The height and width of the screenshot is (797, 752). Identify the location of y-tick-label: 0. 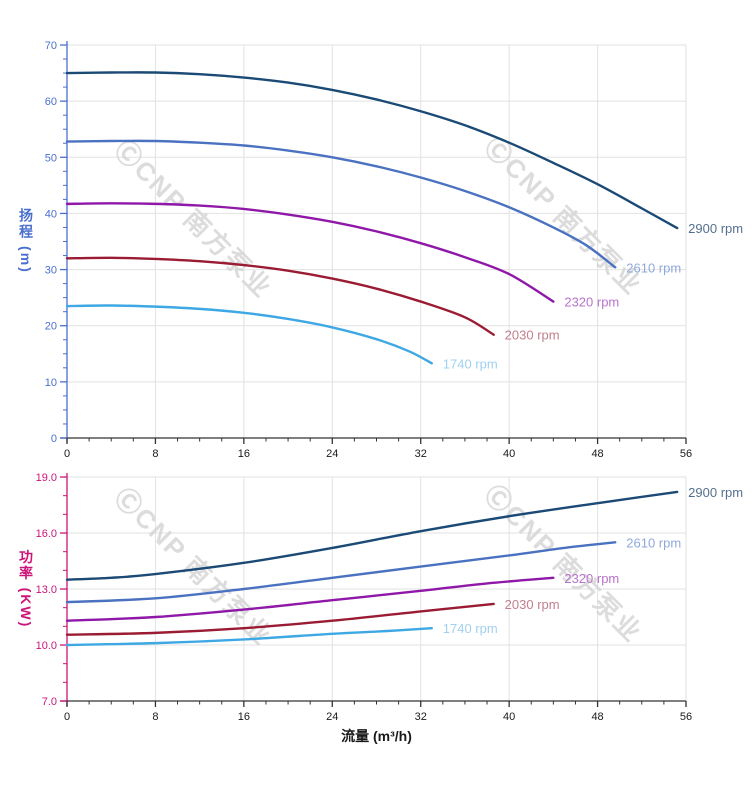
(54, 439).